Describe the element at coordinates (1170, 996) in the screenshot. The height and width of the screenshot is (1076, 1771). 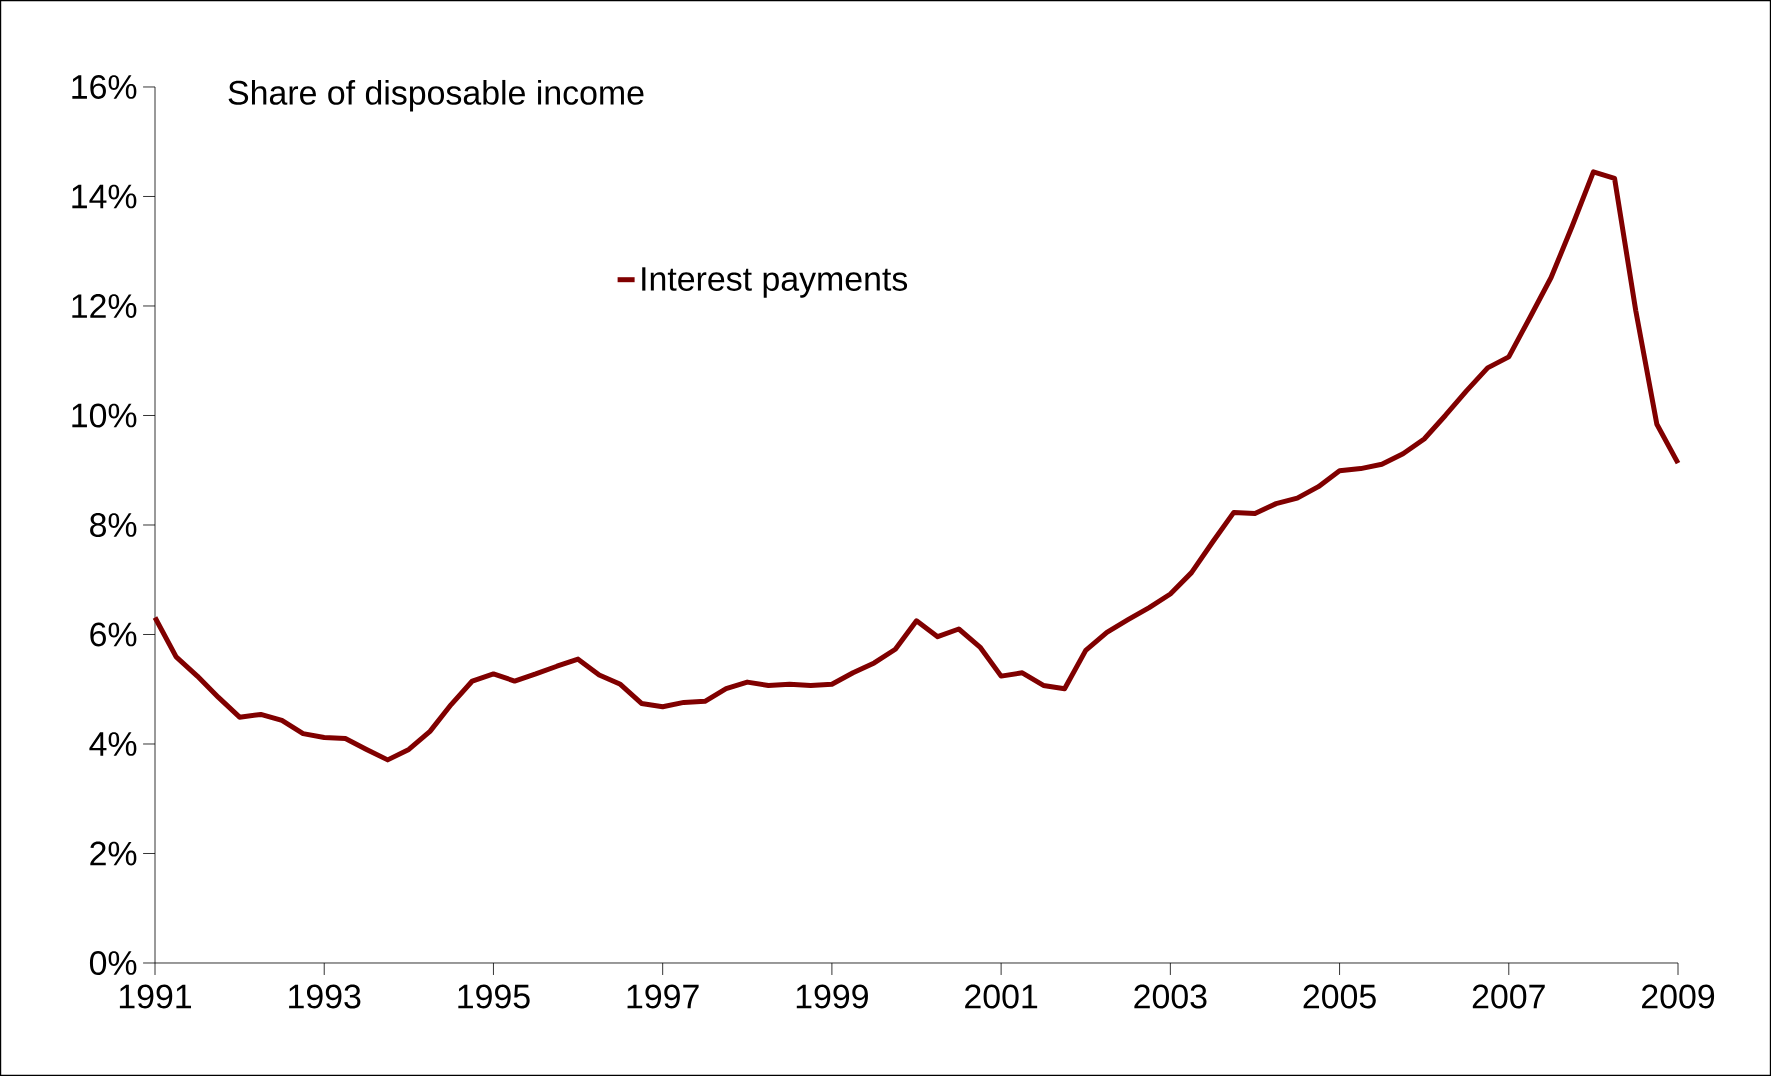
I see `x-tick-label: 2003` at that location.